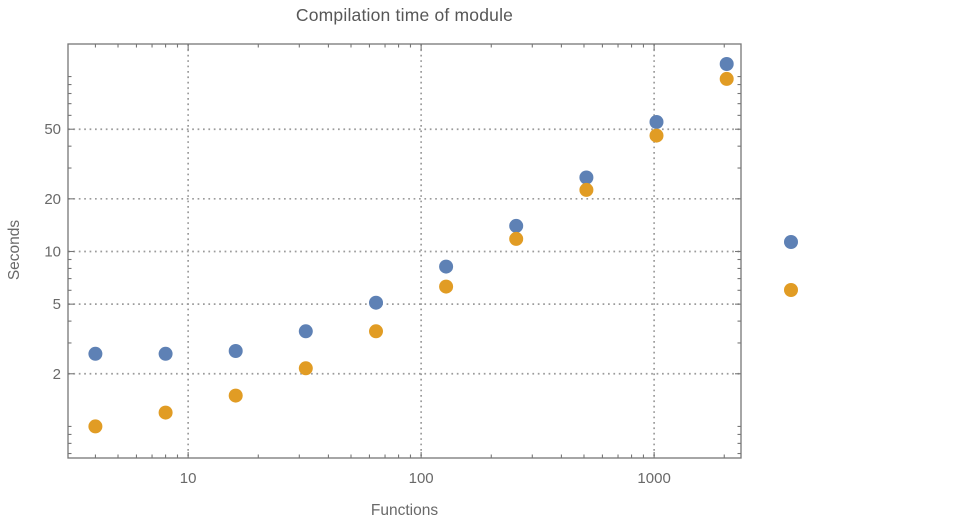 Image resolution: width=975 pixels, height=525 pixels. Describe the element at coordinates (446, 286) in the screenshot. I see `data-point-orange-x128` at that location.